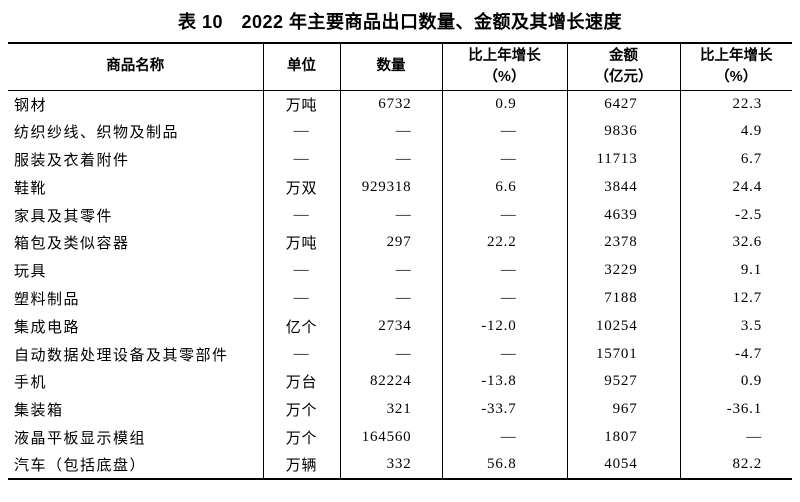 This screenshot has width=800, height=502. I want to click on commodity-name-cell: 手机, so click(136, 381).